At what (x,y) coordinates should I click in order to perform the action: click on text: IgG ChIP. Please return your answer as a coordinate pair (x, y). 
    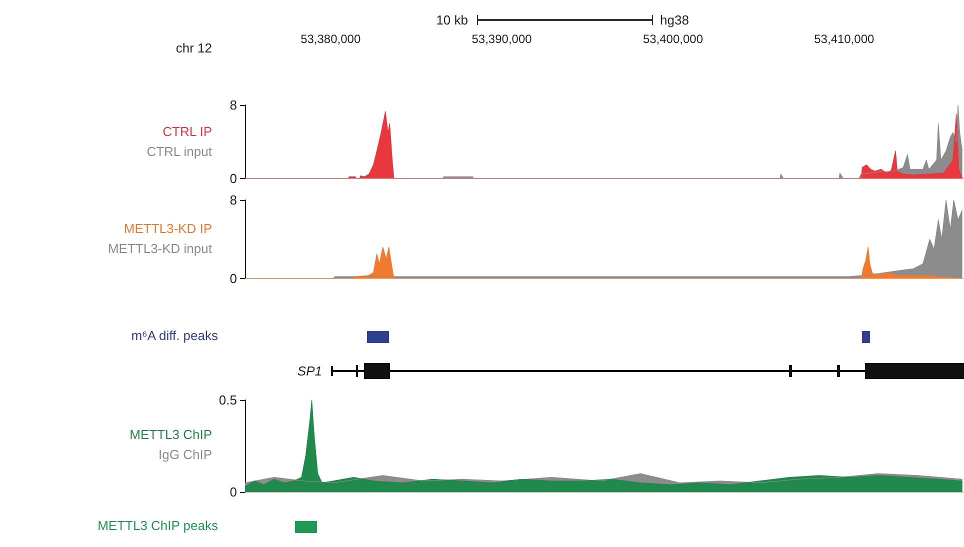
    Looking at the image, I should click on (185, 454).